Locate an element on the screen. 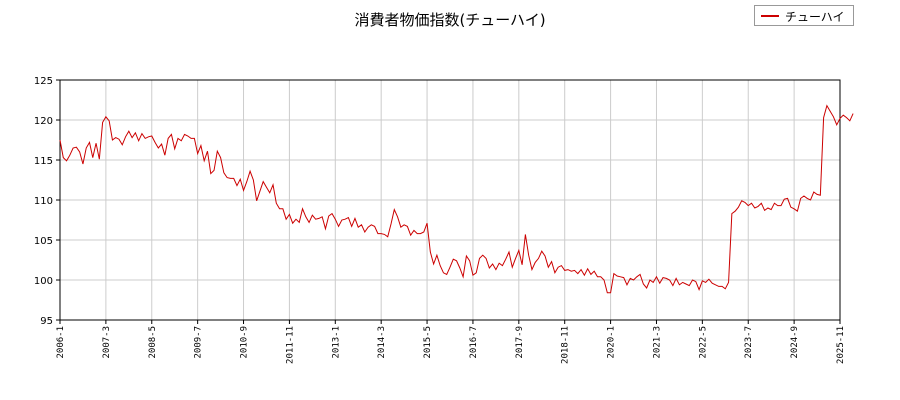 The height and width of the screenshot is (400, 900). y-tick-label: 115 is located at coordinates (43, 161).